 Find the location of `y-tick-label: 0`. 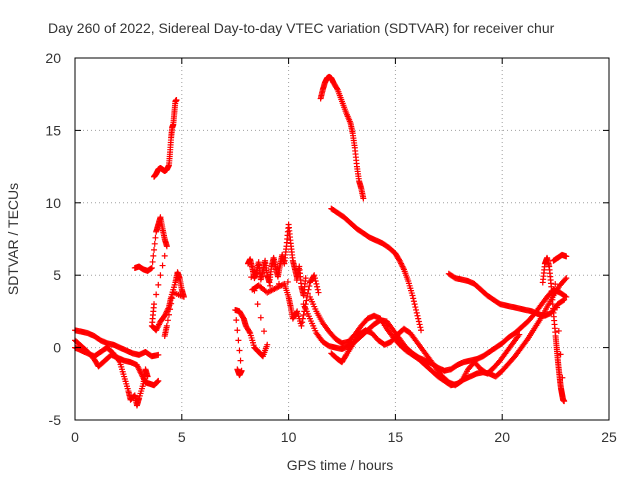

y-tick-label: 0 is located at coordinates (57, 348).